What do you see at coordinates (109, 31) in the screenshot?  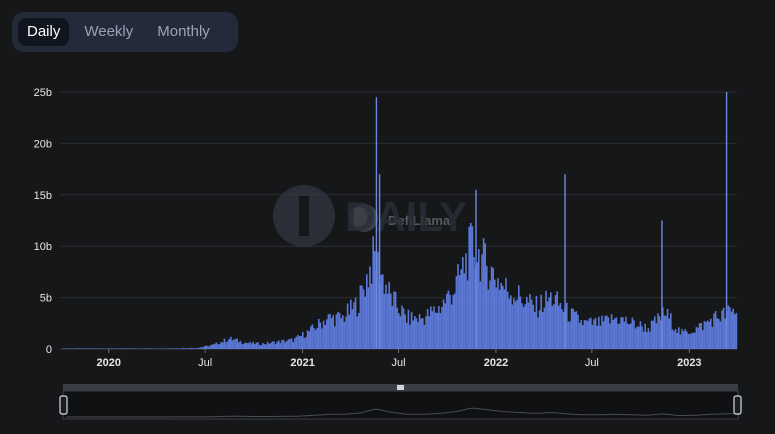 I see `tab-weekly: Weekly` at bounding box center [109, 31].